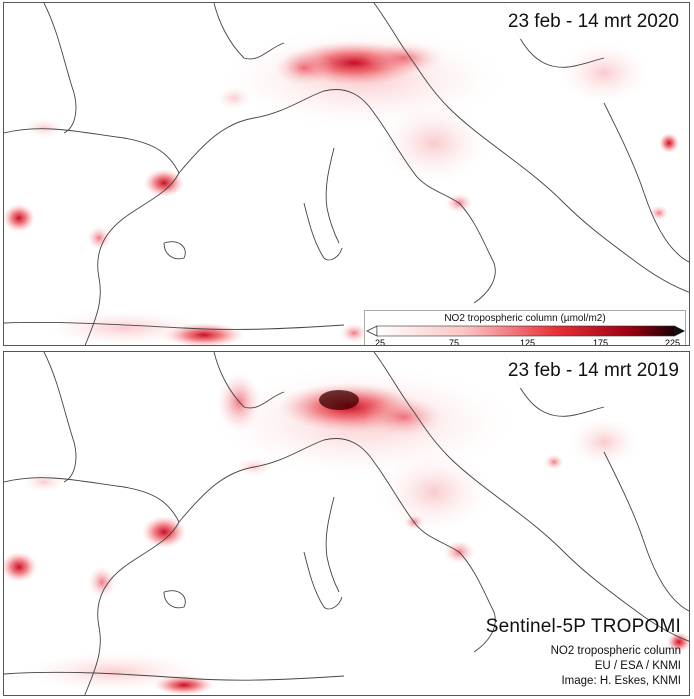  What do you see at coordinates (454, 342) in the screenshot?
I see `legend-tick: 75` at bounding box center [454, 342].